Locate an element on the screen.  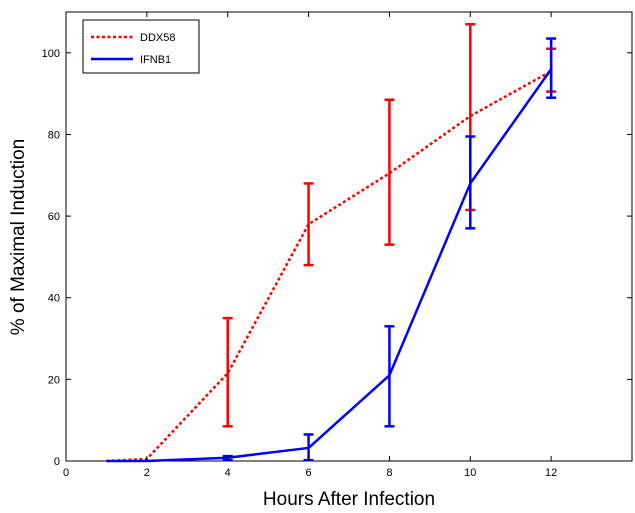
x-axis-label: Hours After Infection is located at coordinates (349, 499).